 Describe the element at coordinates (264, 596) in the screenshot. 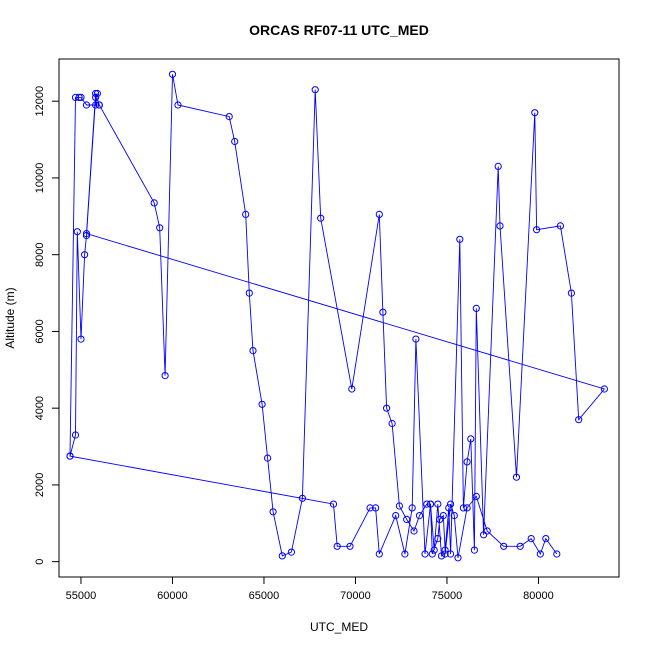

I see `x-tick-label: 65000` at that location.